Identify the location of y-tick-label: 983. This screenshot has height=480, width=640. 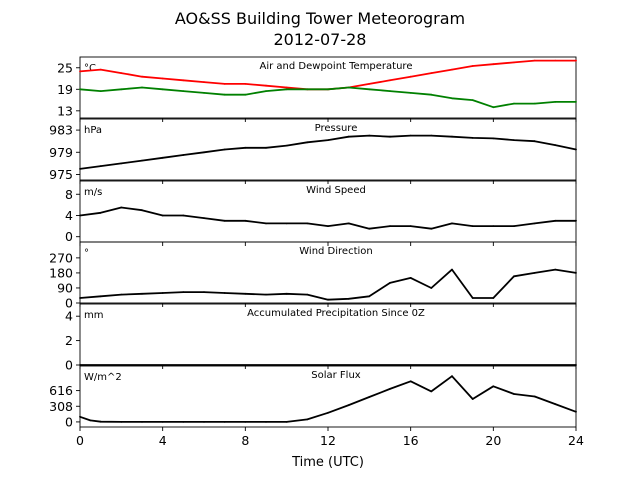
(61, 130).